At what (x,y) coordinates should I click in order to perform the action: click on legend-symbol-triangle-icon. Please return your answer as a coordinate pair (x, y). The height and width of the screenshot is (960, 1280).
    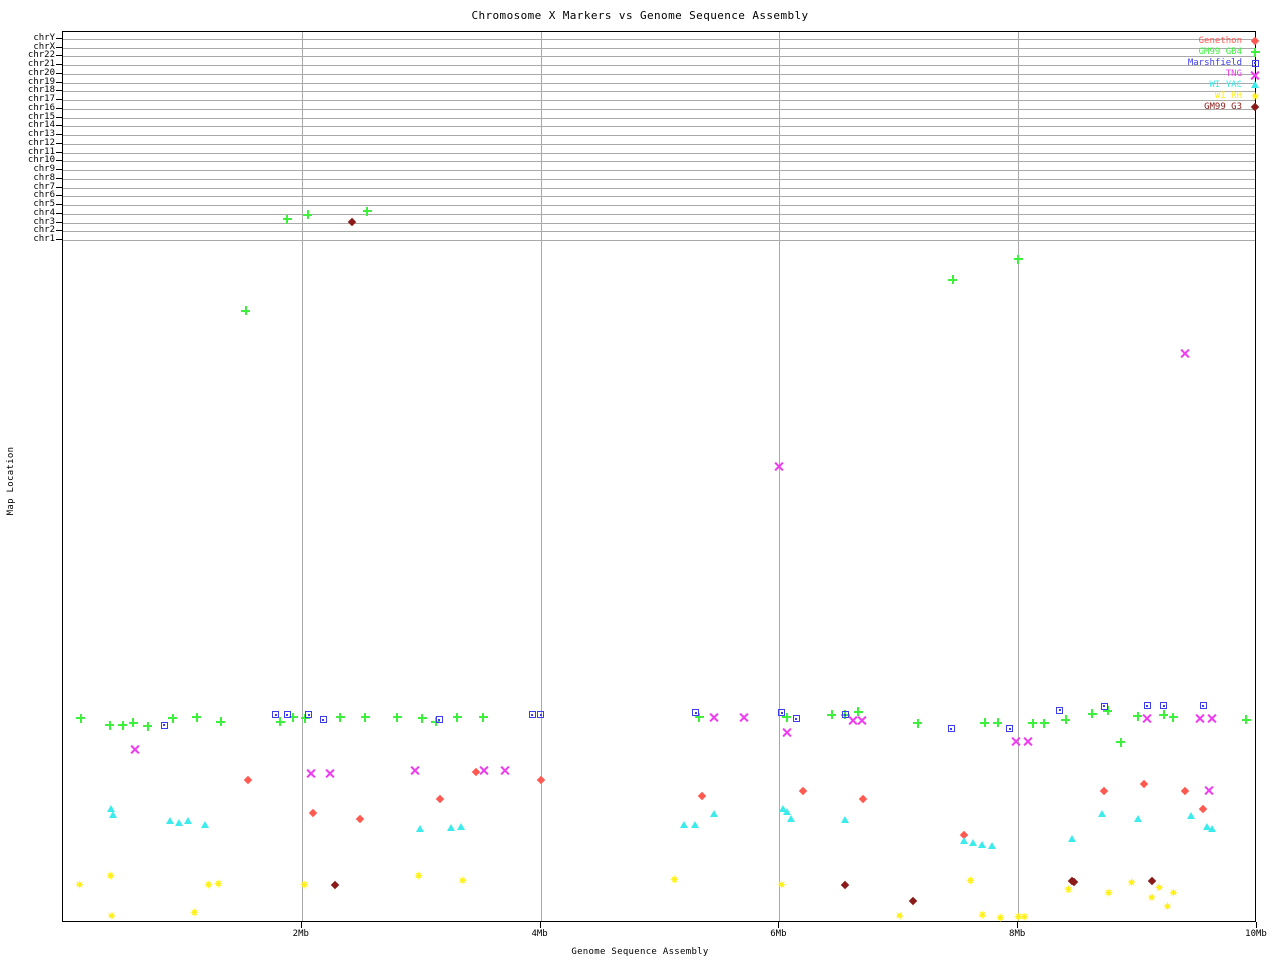
    Looking at the image, I should click on (1255, 85).